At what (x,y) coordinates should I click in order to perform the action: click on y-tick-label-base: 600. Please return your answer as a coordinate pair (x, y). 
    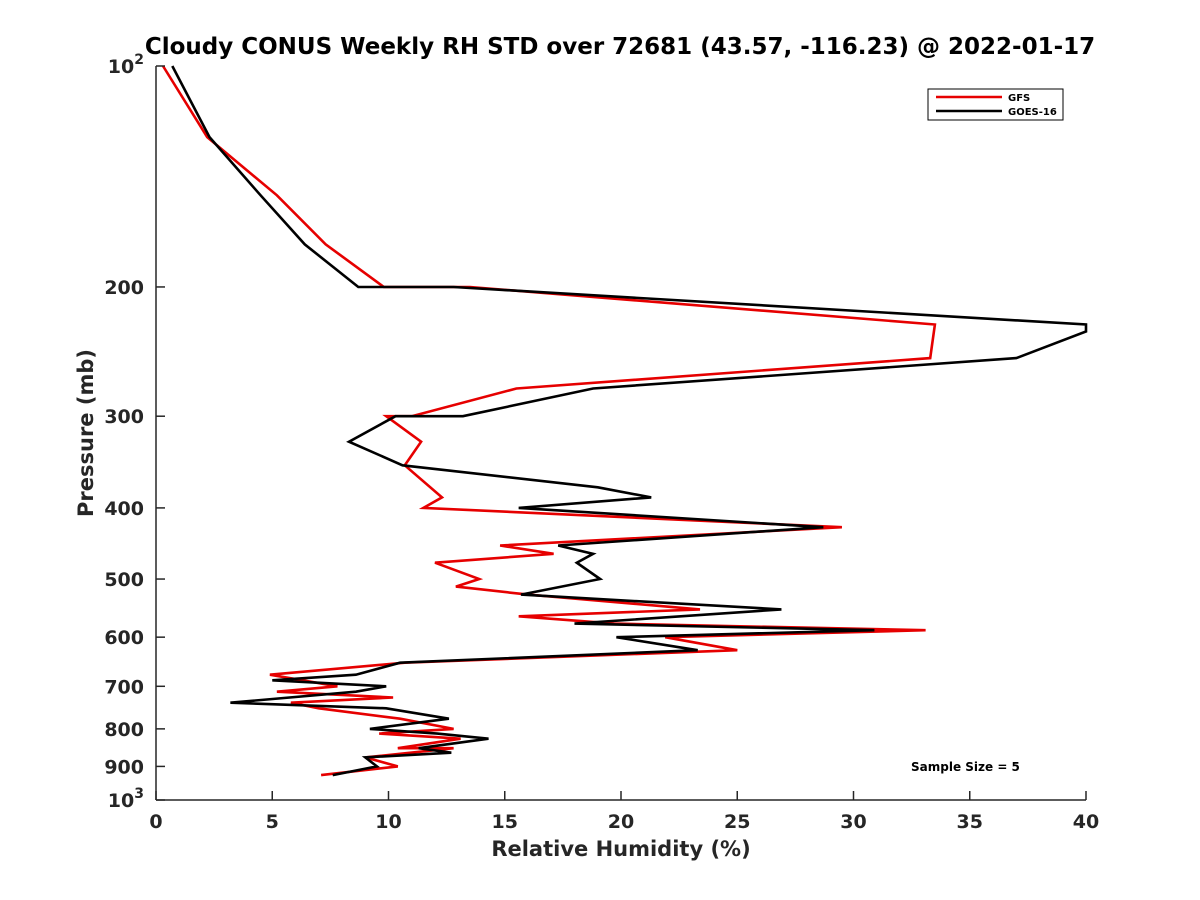
    Looking at the image, I should click on (124, 638).